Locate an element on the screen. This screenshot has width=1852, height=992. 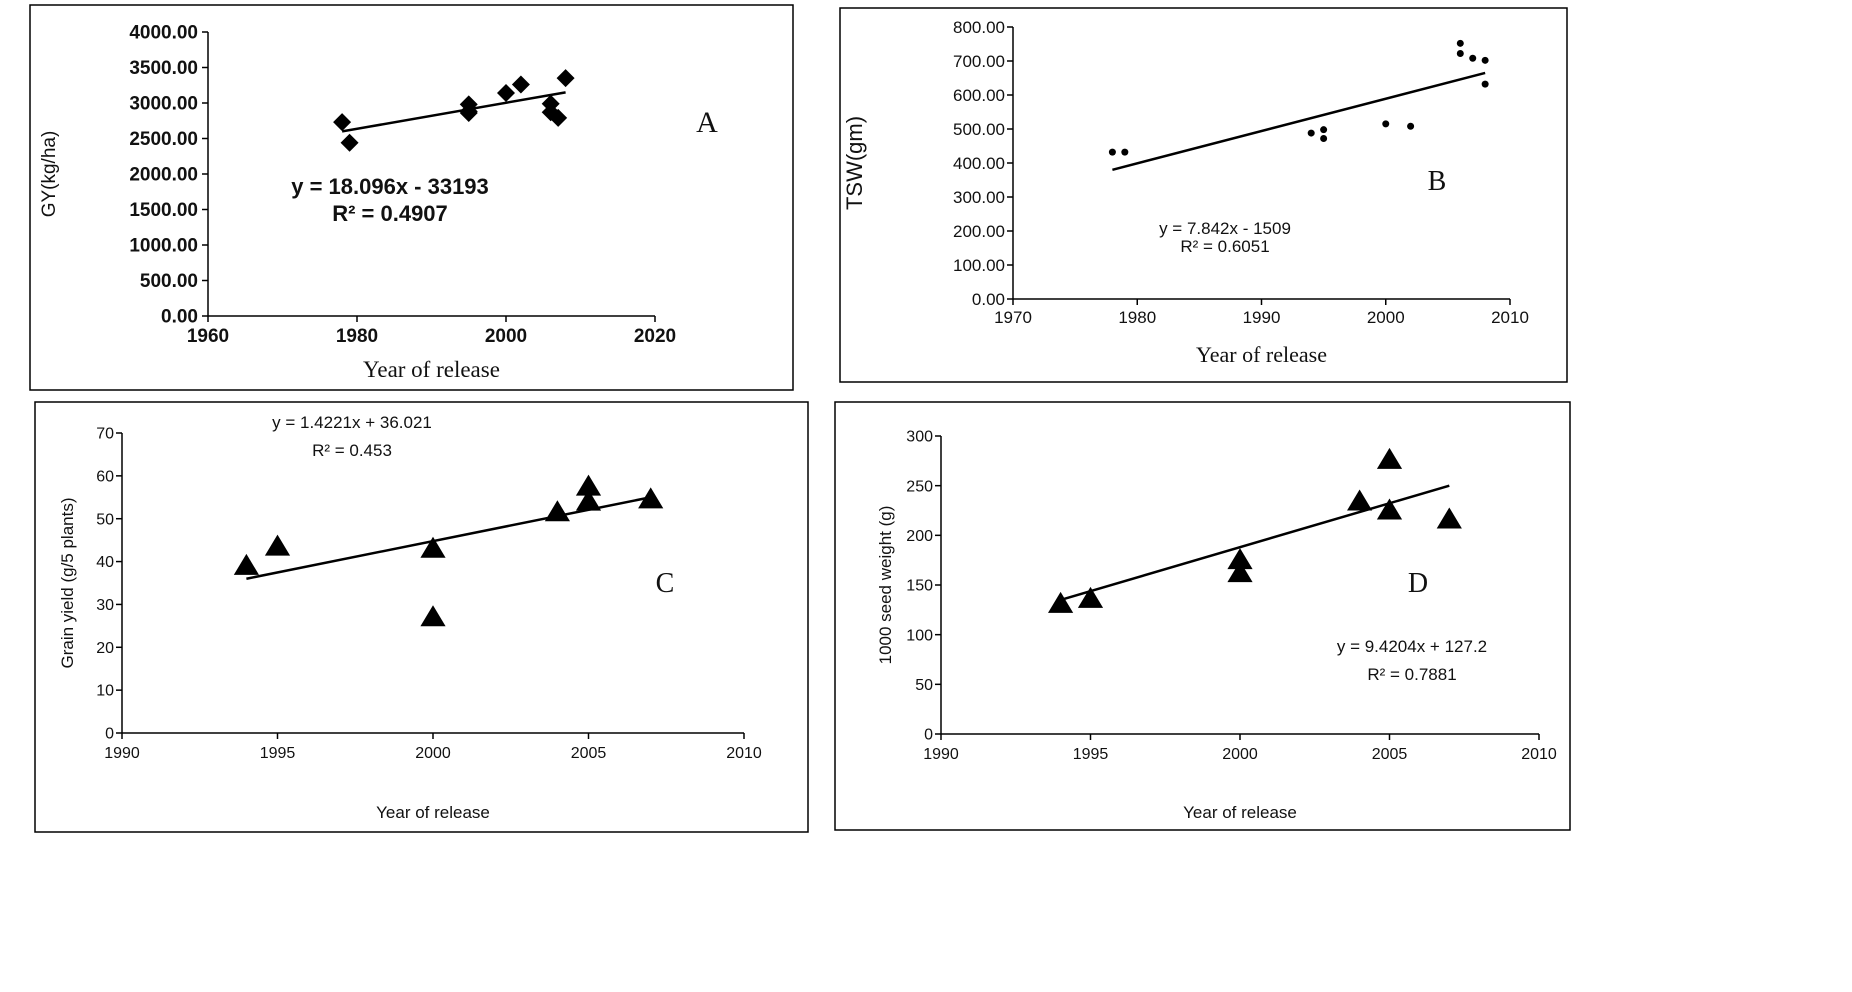
panel-d-x-tick-label: 2000 is located at coordinates (1240, 754).